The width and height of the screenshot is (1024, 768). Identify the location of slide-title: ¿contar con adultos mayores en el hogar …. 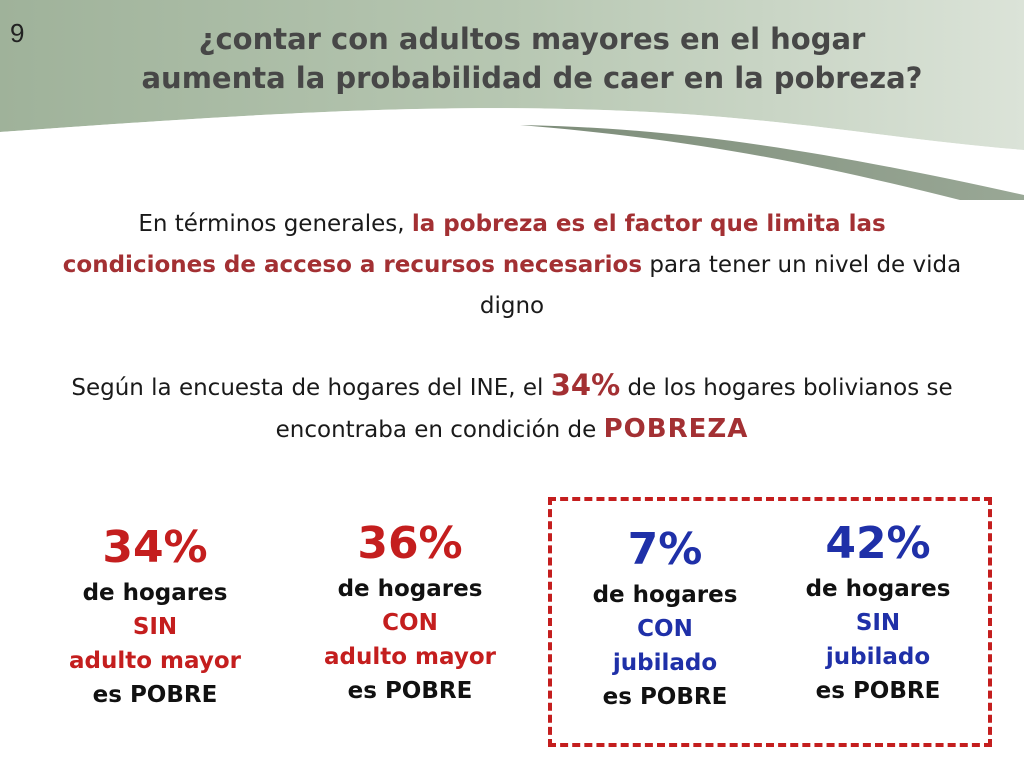
(532, 59).